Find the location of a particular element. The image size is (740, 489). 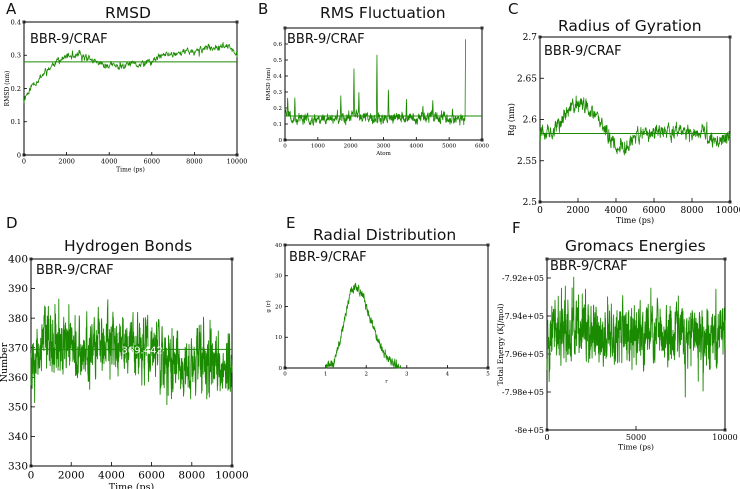

y-tick-label: 340 is located at coordinates (18, 437).